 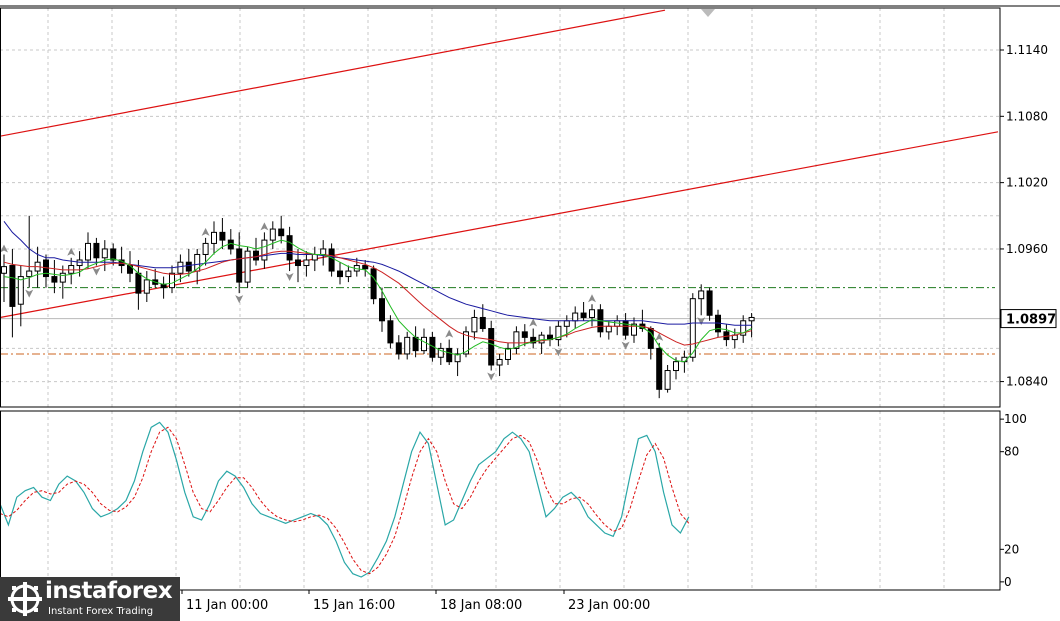 I want to click on date-tick-label: 23 Jan 00:00, so click(x=609, y=605).